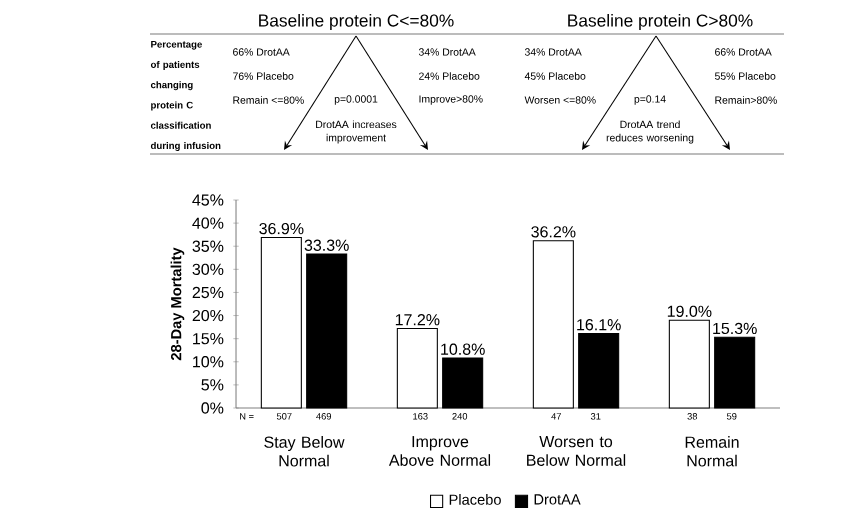  I want to click on data-label: 36.2%, so click(553, 232).